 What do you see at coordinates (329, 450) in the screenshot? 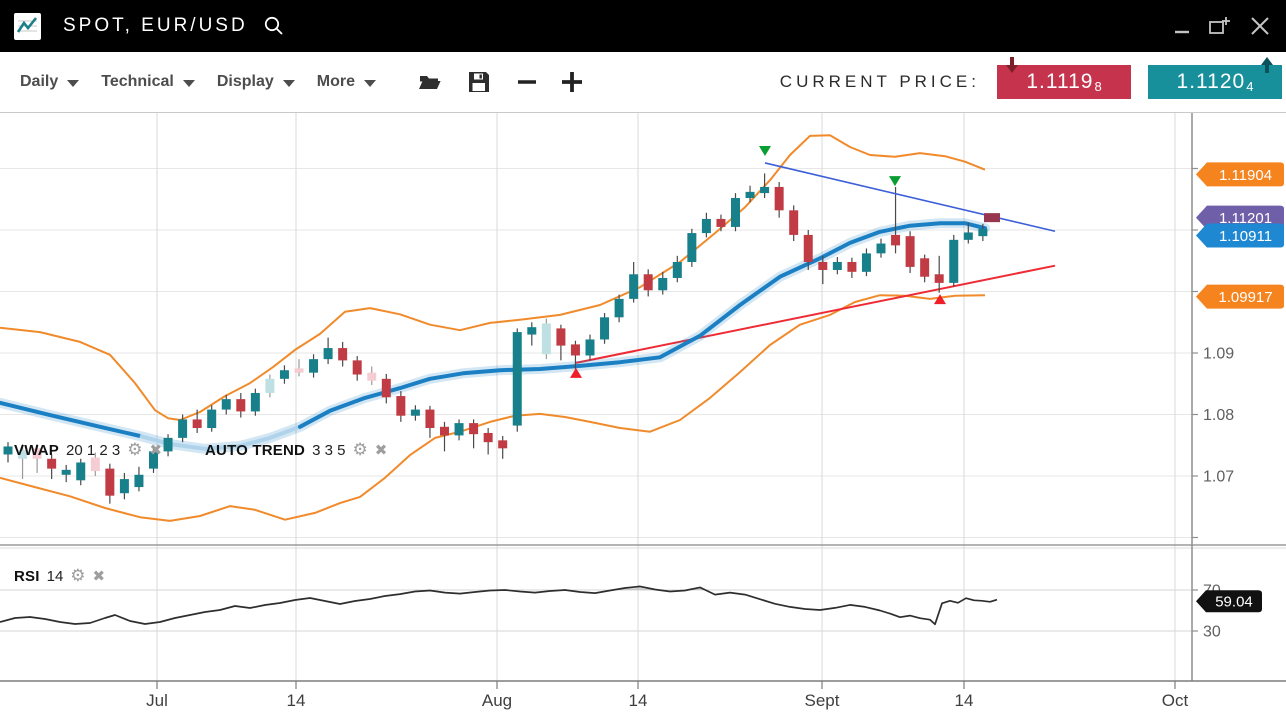
I see `autotrend-params: 3 3 5` at bounding box center [329, 450].